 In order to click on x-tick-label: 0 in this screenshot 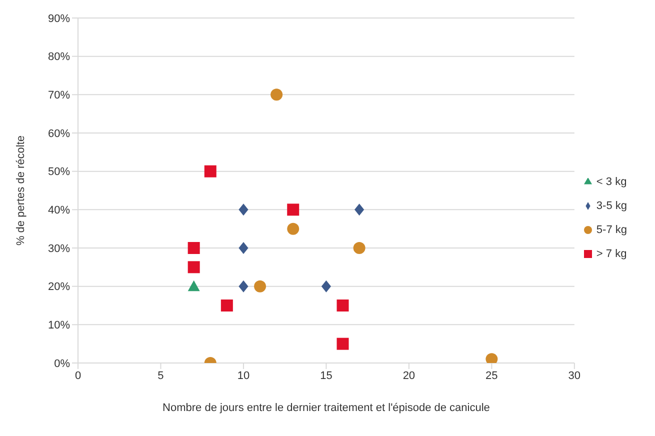, I will do `click(78, 376)`.